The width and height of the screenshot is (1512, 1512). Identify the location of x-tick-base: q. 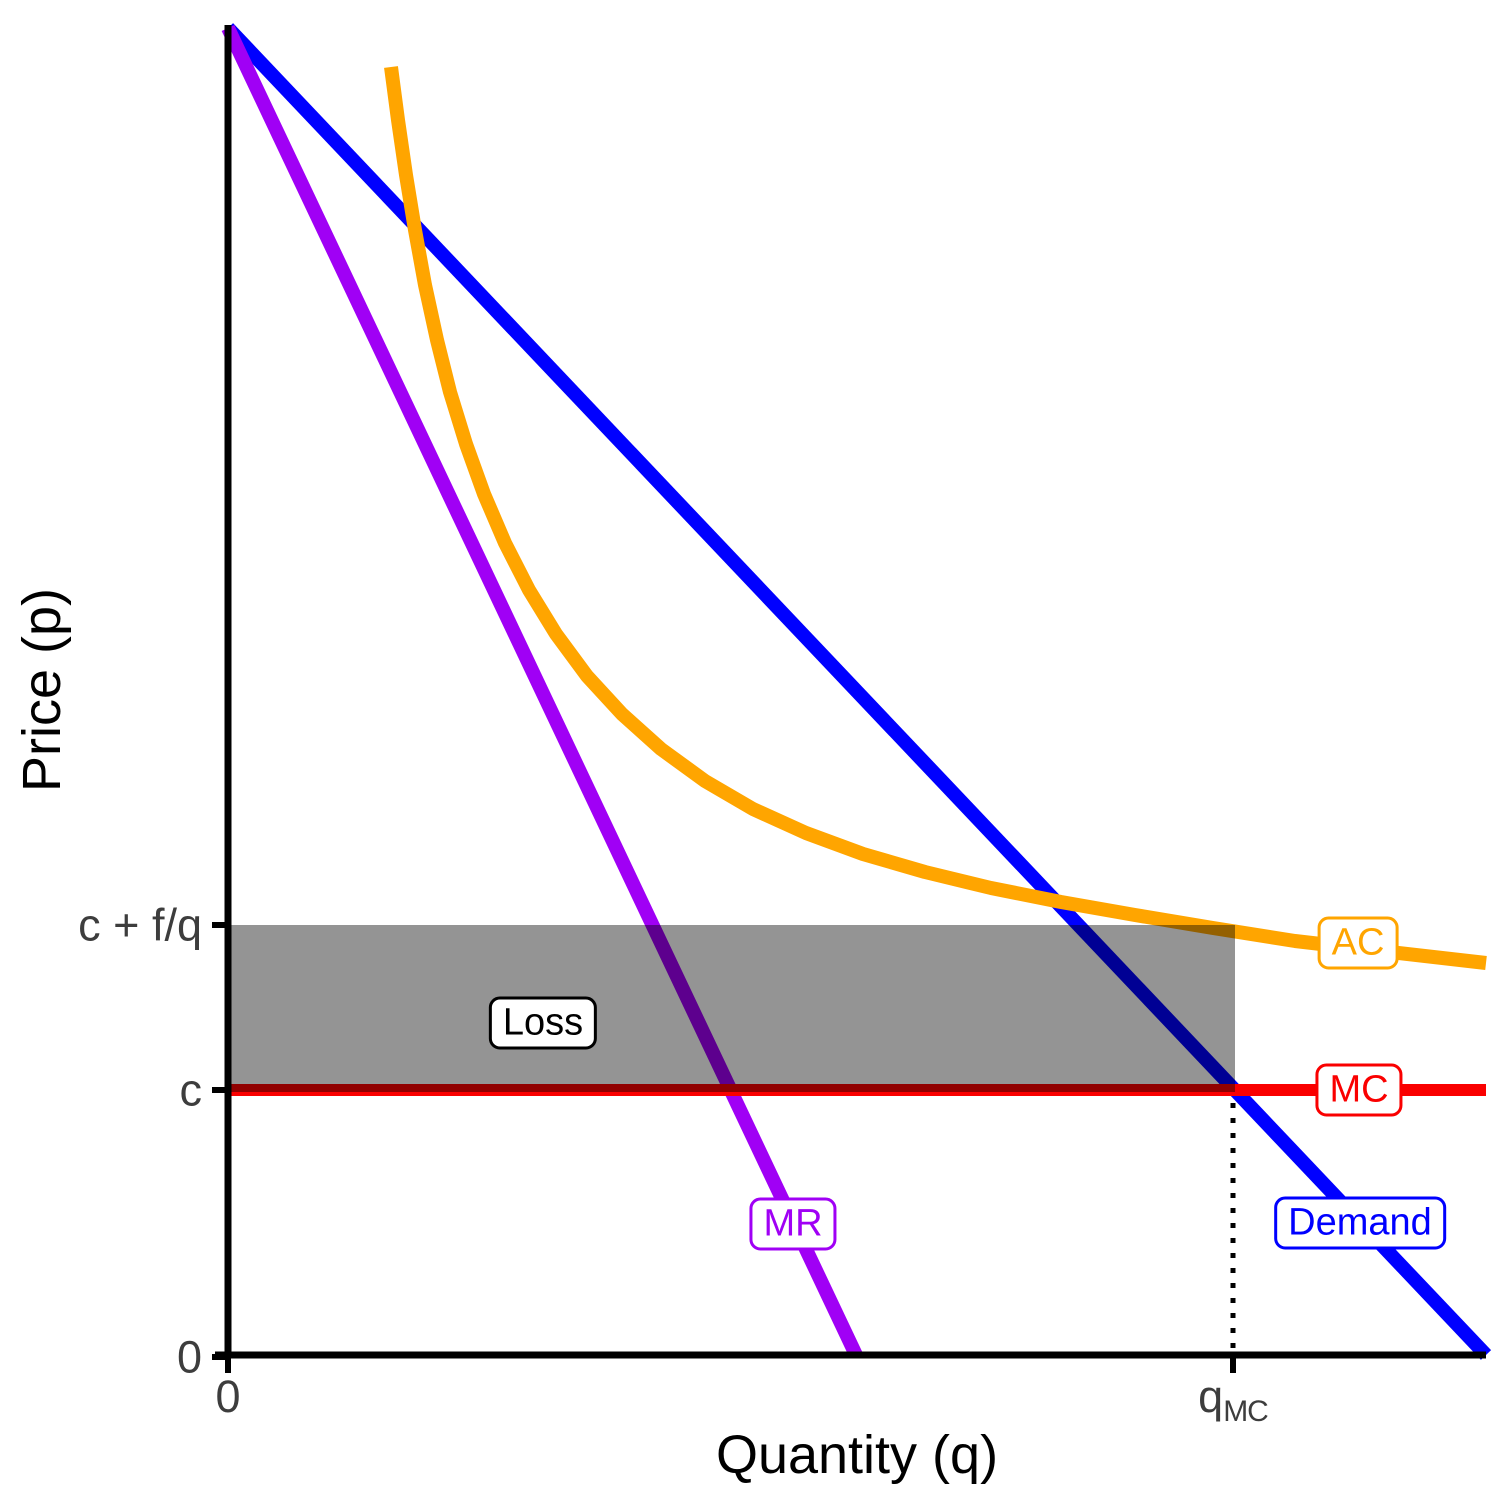
(1211, 1396).